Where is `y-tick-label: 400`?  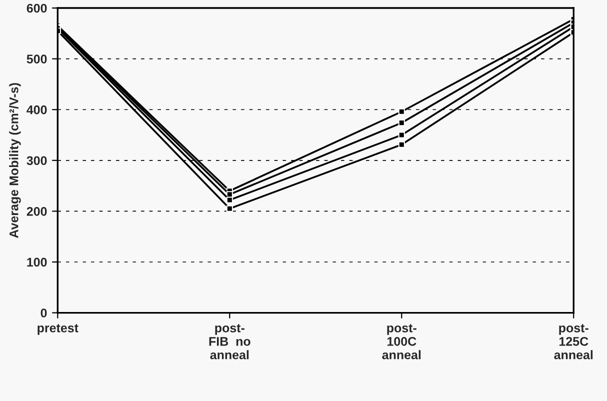 y-tick-label: 400 is located at coordinates (36, 109).